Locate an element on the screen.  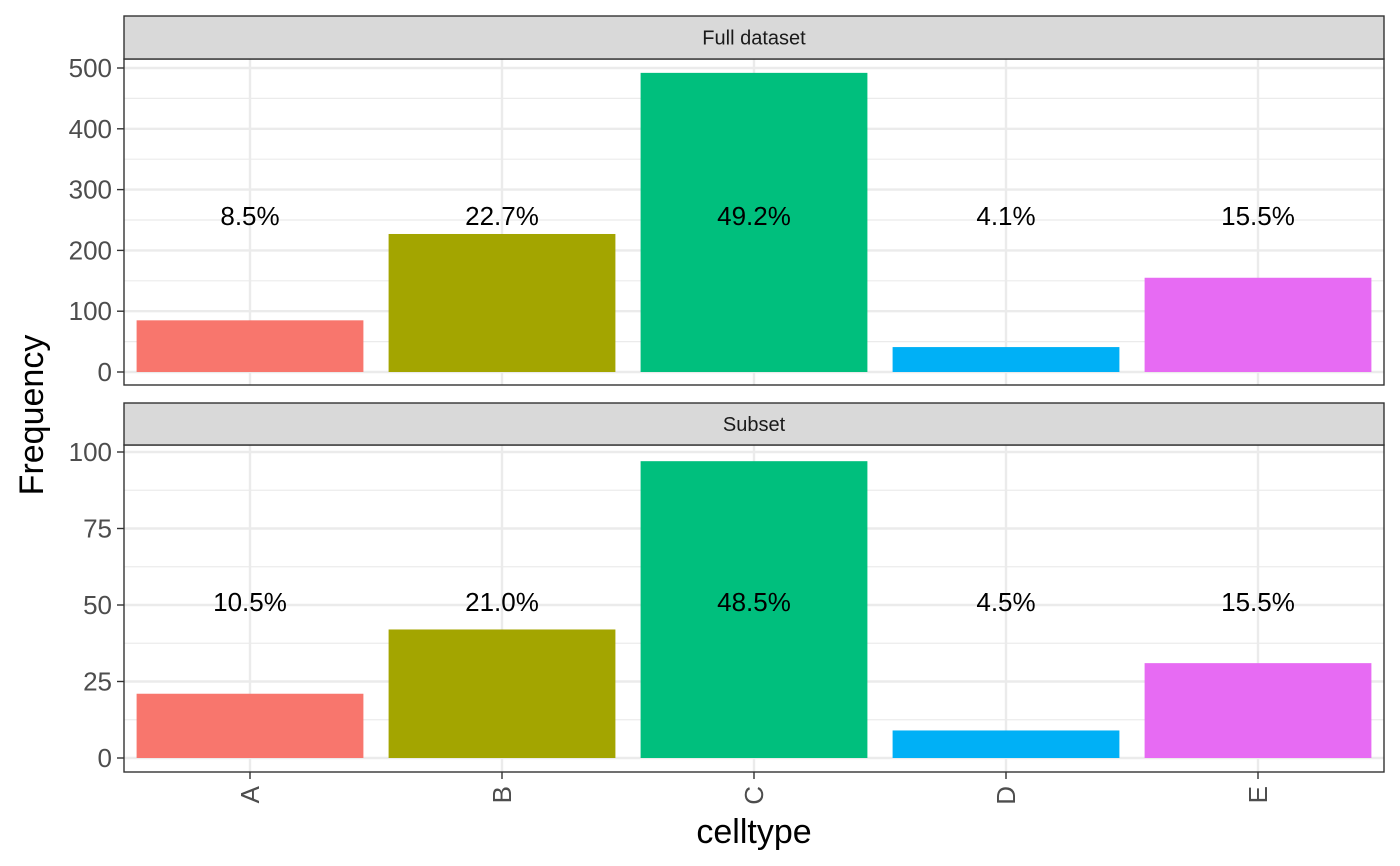
bar-label-d: 4.5% is located at coordinates (1005, 602).